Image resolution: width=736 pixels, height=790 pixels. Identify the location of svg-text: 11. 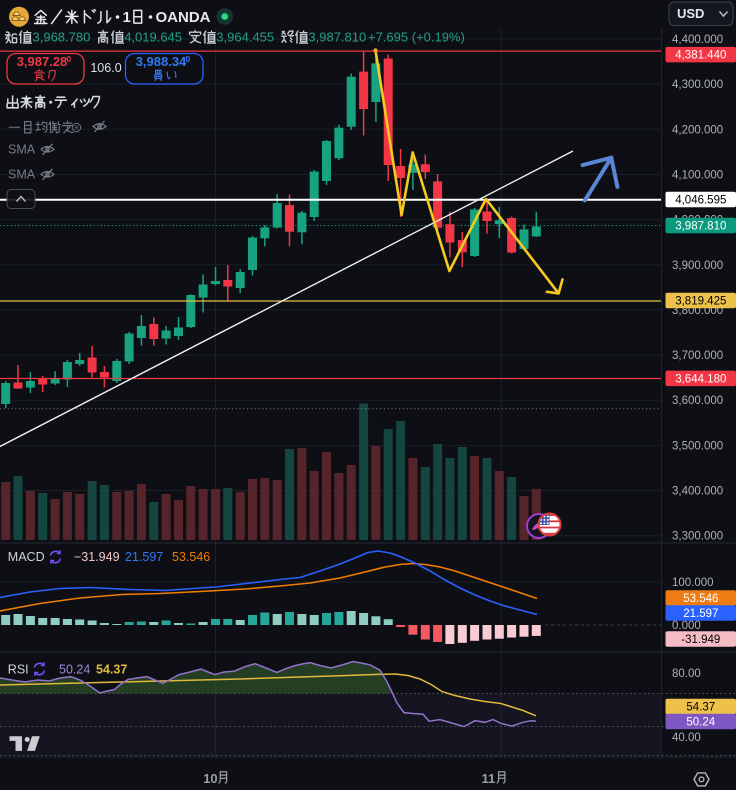
(489, 778).